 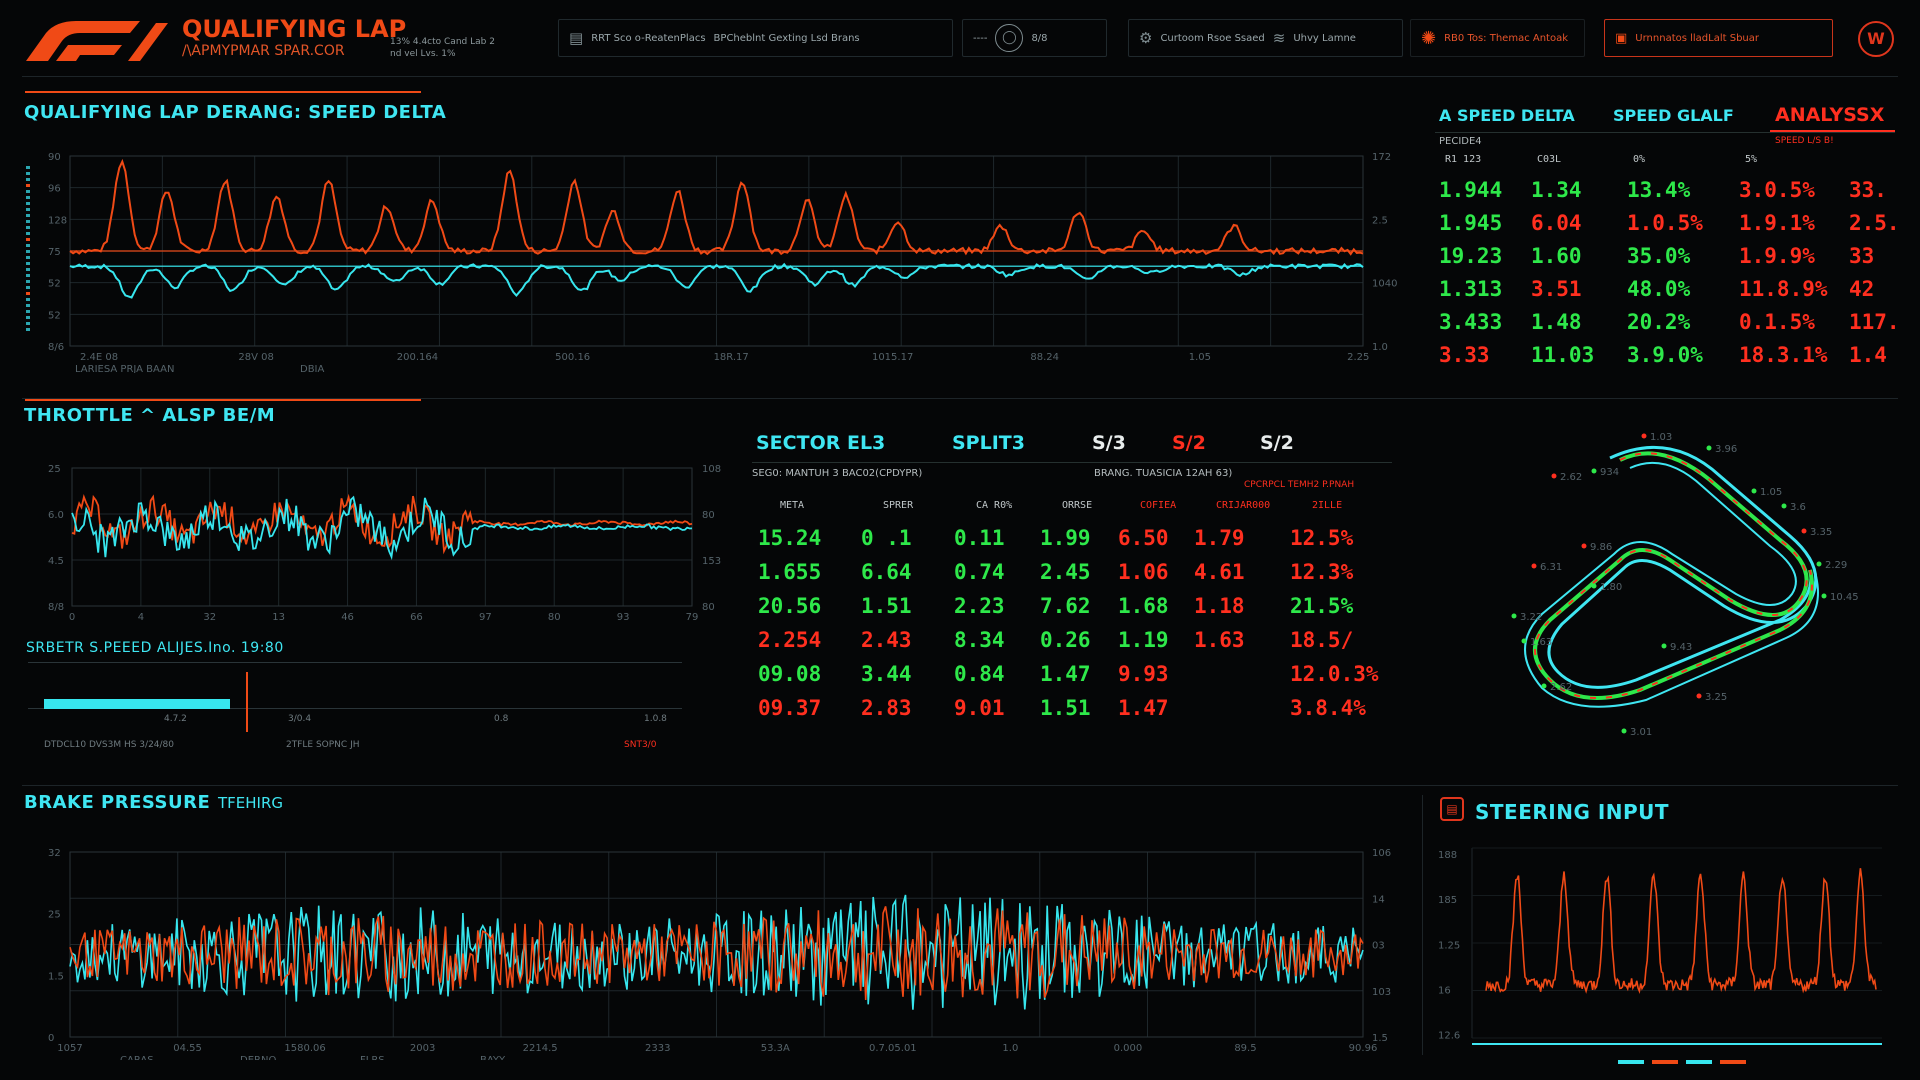 I want to click on table-row: 15.24 0 .1 0.11 1.99 6.50 1.79 12.5%, so click(x=1075, y=541).